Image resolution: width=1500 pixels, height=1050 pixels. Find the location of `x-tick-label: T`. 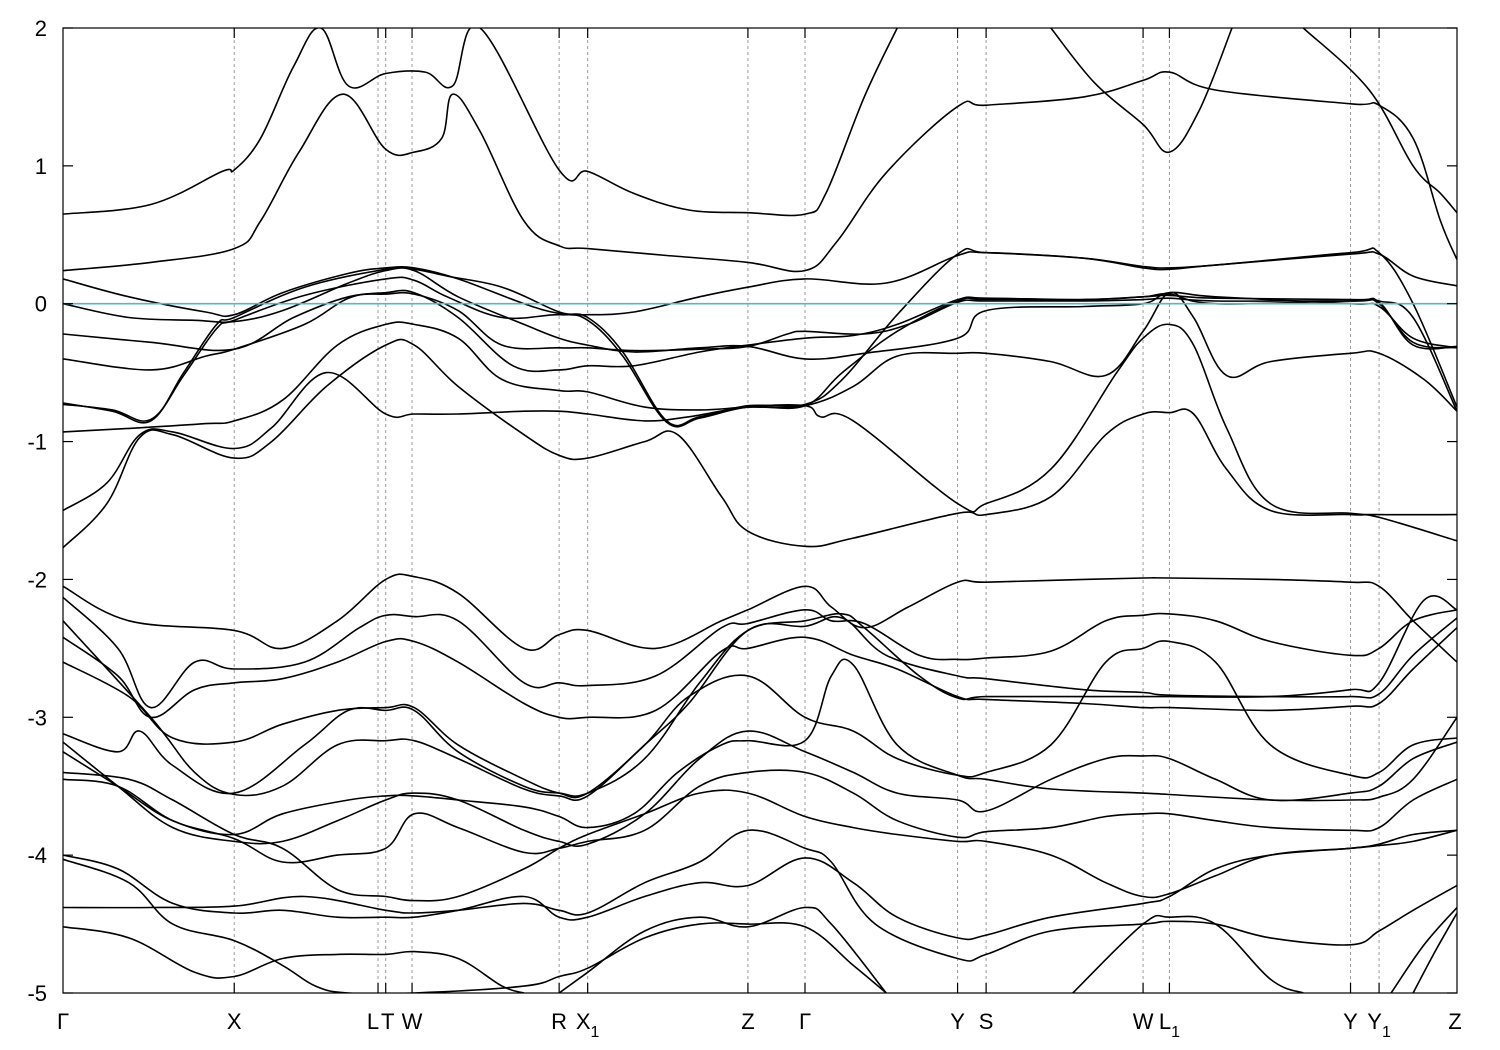

x-tick-label: T is located at coordinates (387, 1021).